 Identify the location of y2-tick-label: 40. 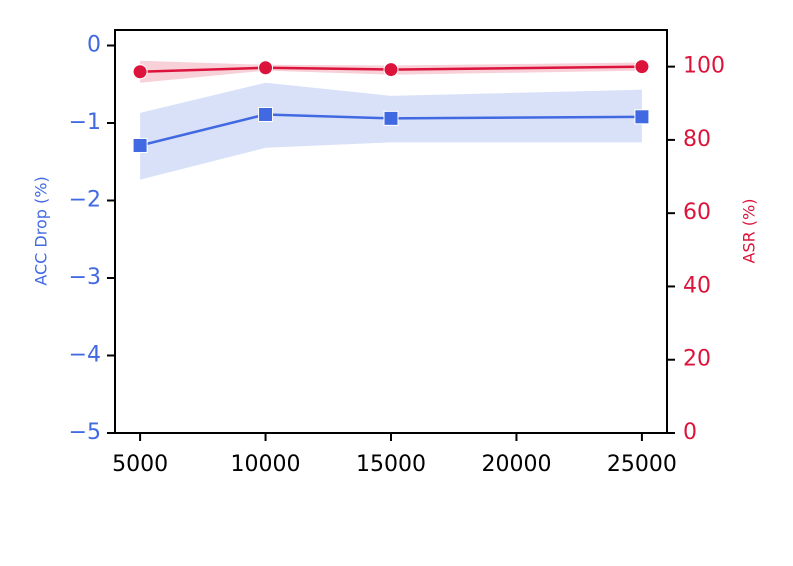
(697, 285).